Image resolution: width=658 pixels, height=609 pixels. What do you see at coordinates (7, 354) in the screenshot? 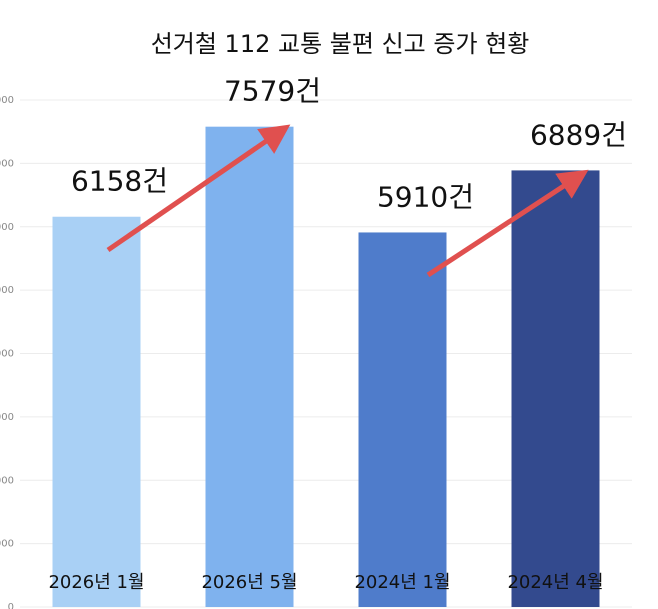
I see `y-tick-label: 4,000` at bounding box center [7, 354].